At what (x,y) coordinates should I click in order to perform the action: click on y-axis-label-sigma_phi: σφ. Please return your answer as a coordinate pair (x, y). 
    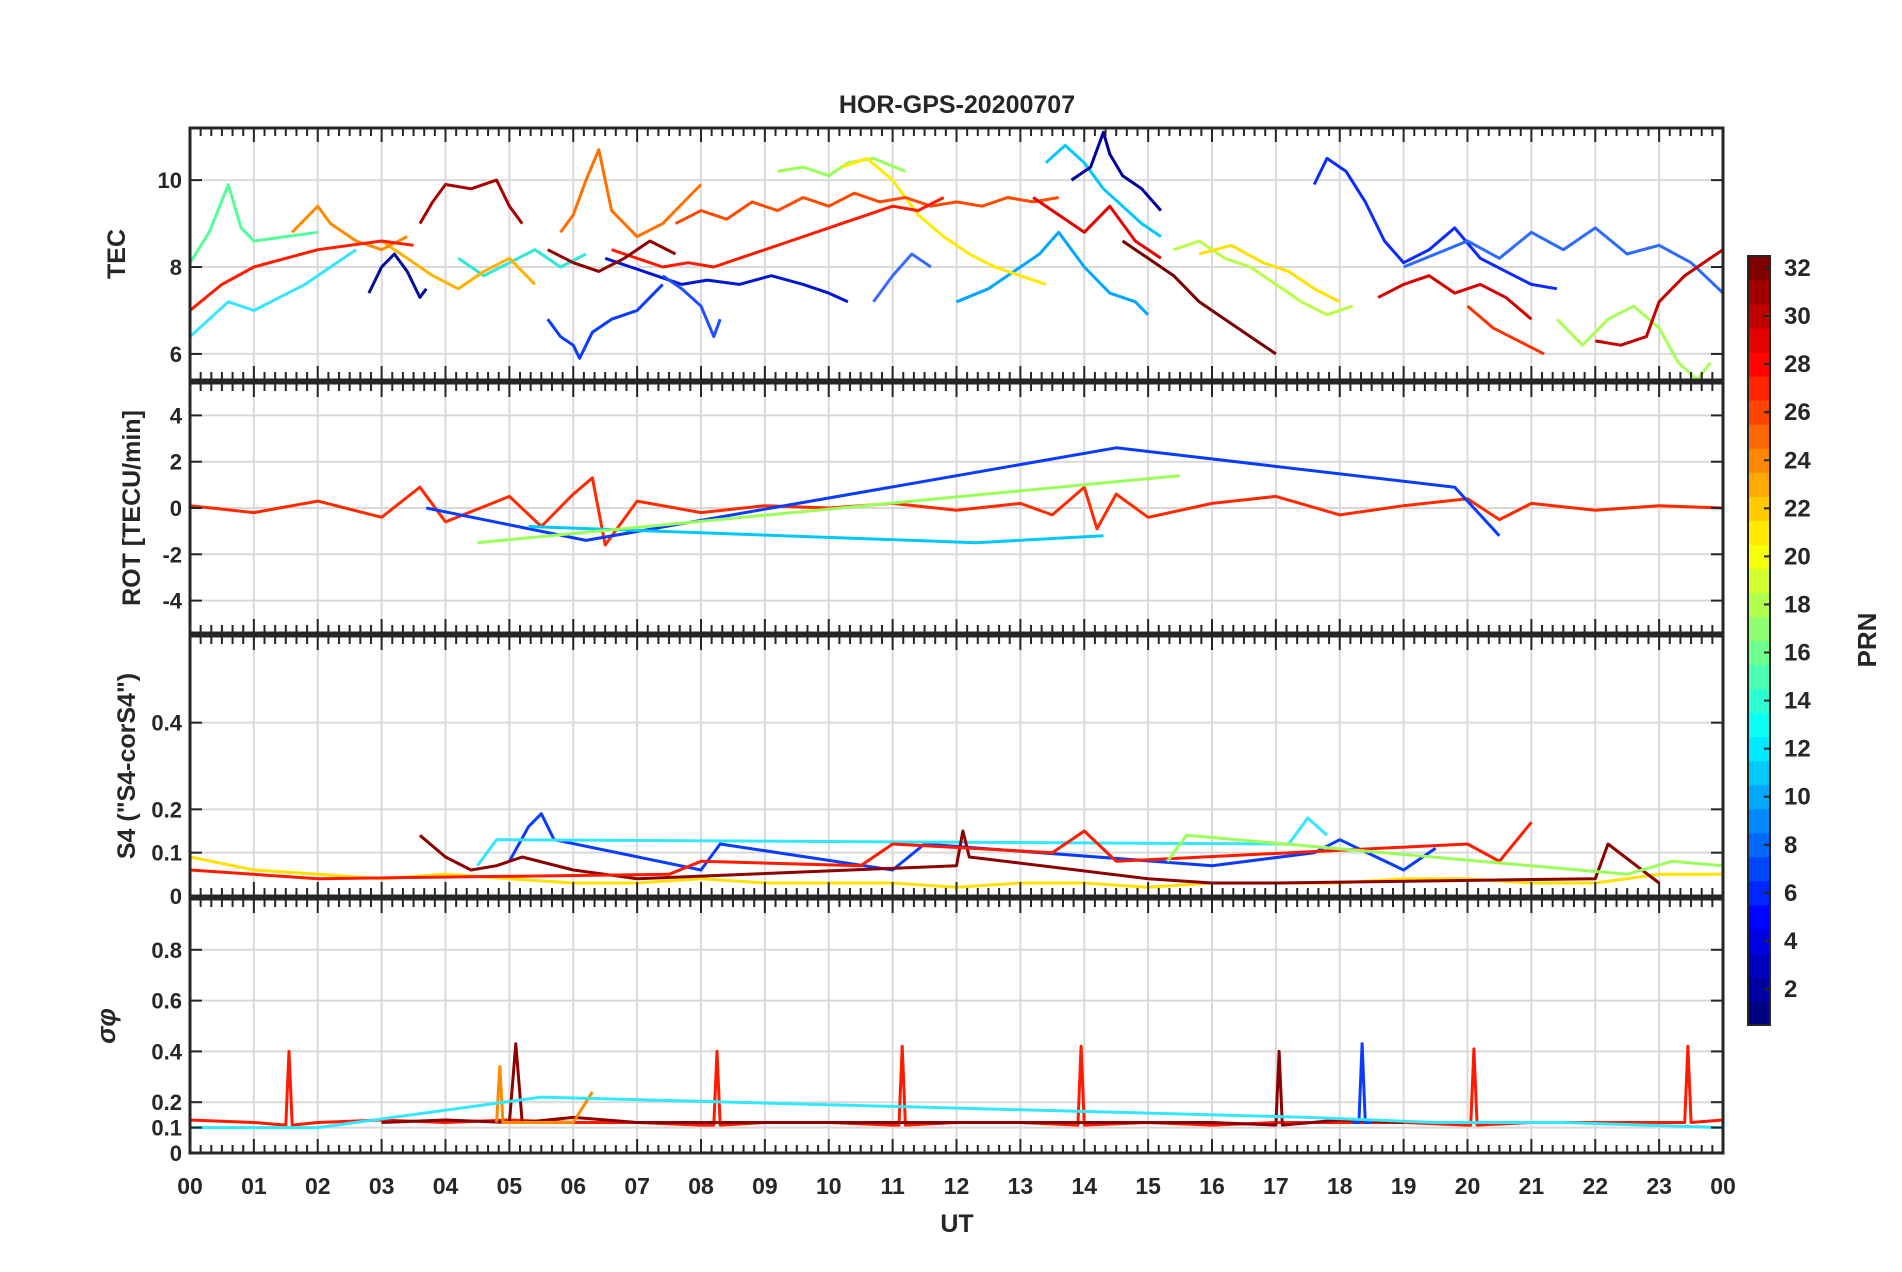
    Looking at the image, I should click on (106, 1026).